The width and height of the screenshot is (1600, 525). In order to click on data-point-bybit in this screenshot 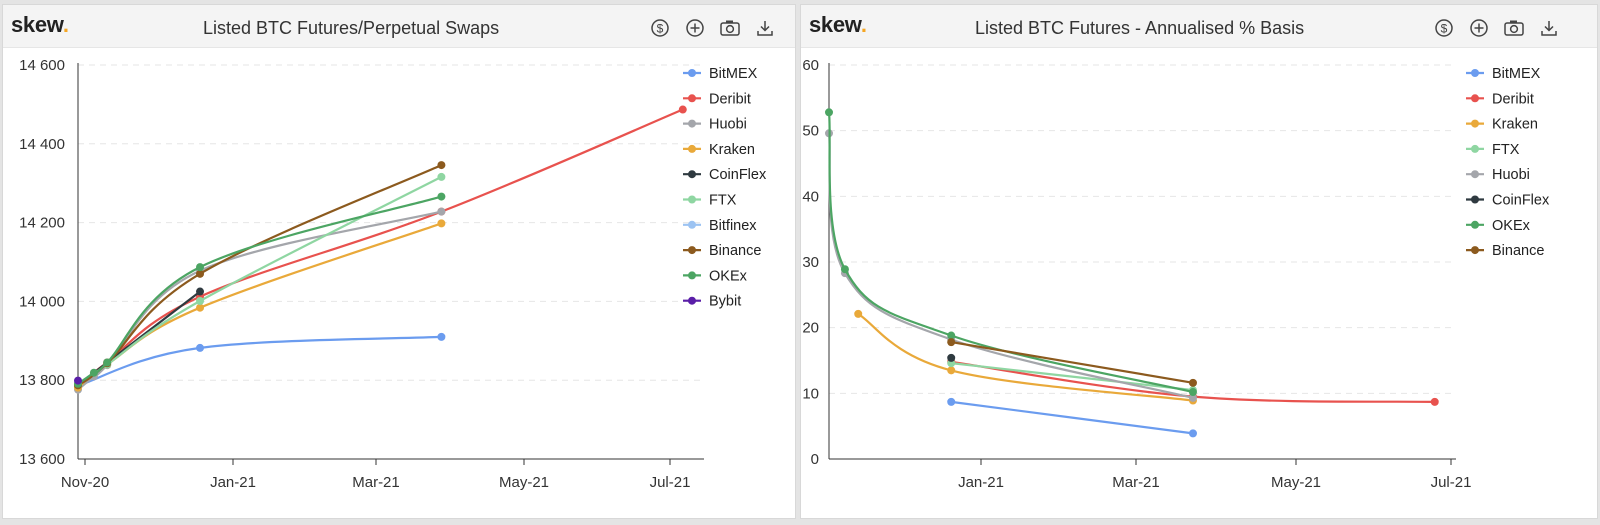, I will do `click(78, 380)`.